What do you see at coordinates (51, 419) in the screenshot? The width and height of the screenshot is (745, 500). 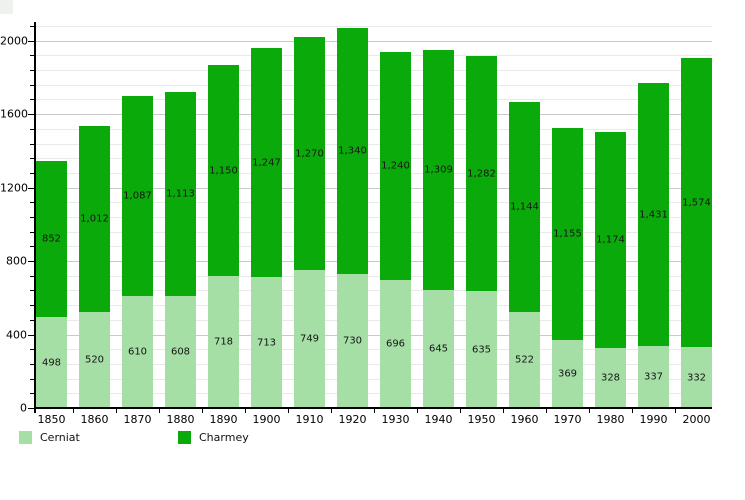 I see `x-axis-label: 1850` at bounding box center [51, 419].